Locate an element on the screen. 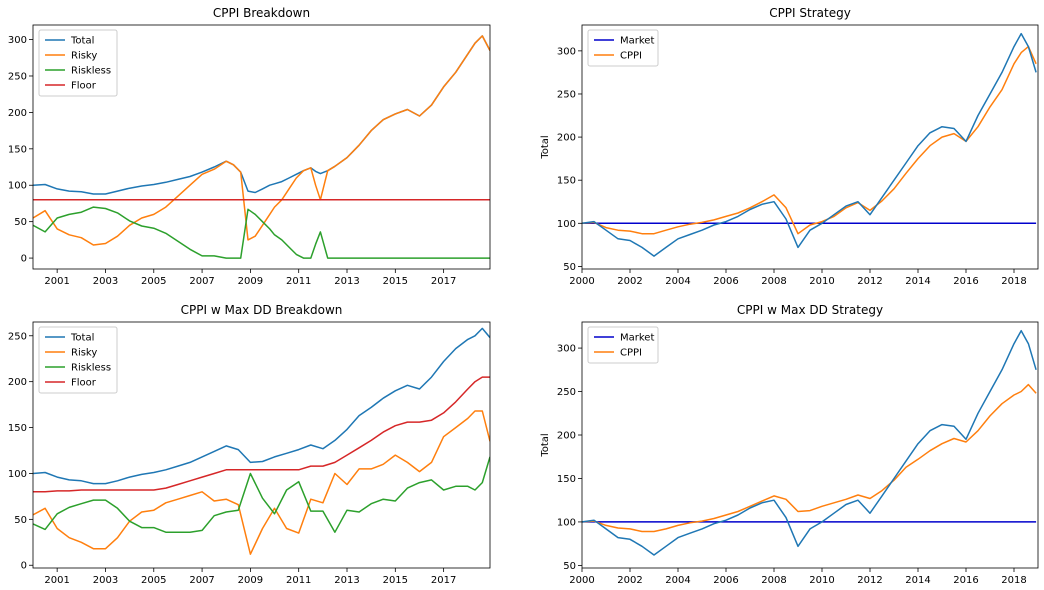 This screenshot has width=1044, height=590. series-line-risky is located at coordinates (261, 482).